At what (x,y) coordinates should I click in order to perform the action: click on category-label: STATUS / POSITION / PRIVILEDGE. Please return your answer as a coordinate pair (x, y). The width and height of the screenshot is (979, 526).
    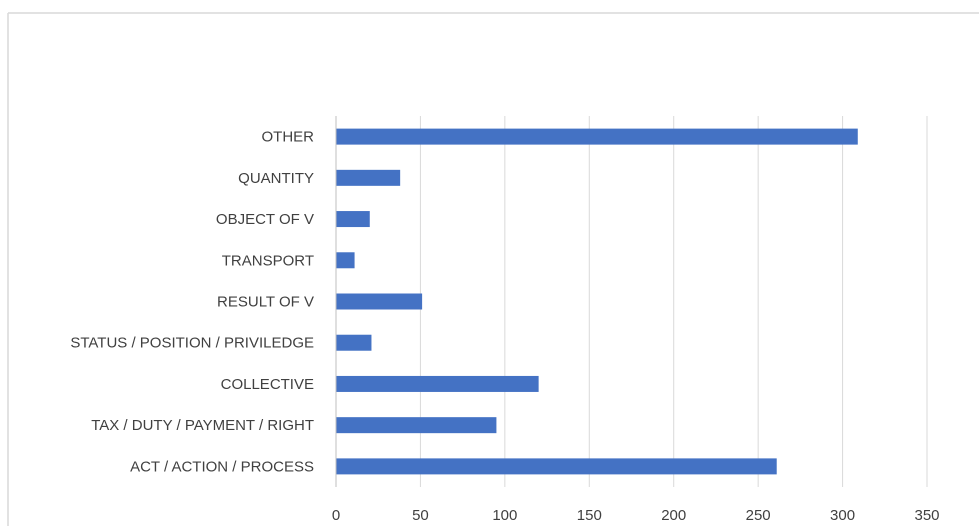
    Looking at the image, I should click on (192, 343).